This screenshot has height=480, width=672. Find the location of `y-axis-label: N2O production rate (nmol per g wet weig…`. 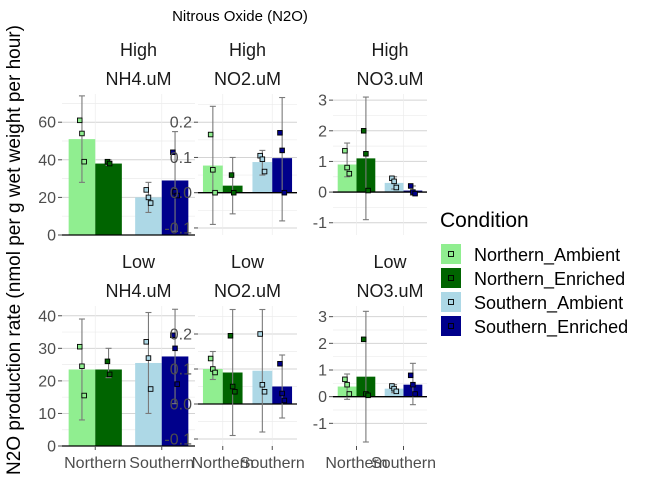

y-axis-label: N2O production rate (nmol per g wet weig… is located at coordinates (14, 250).